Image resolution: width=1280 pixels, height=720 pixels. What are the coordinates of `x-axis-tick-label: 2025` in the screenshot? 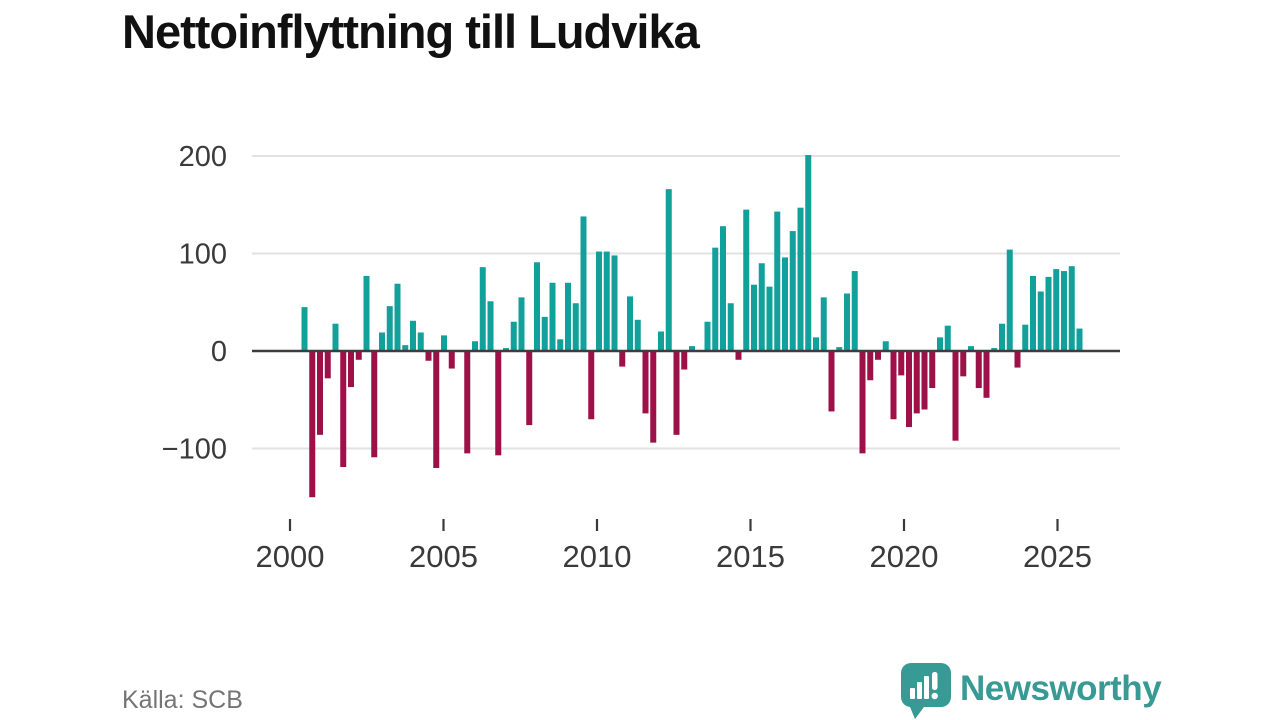 It's located at (1057, 556).